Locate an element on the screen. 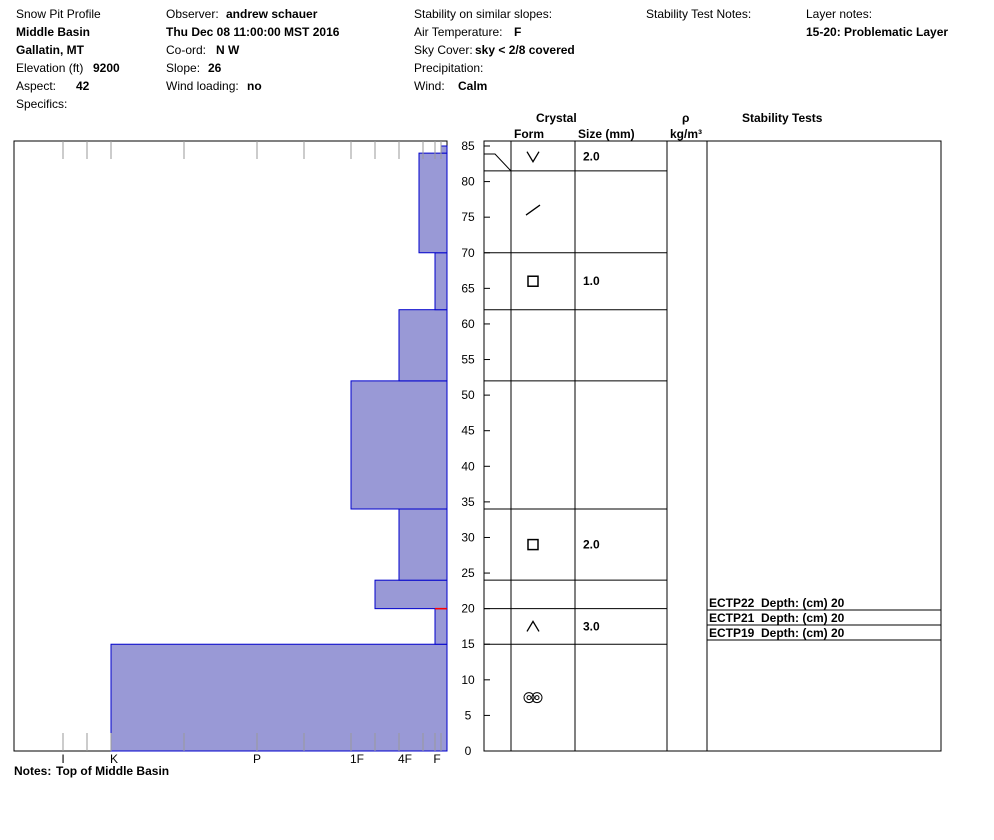 Image resolution: width=994 pixels, height=840 pixels. slope-value: 26 is located at coordinates (215, 68).